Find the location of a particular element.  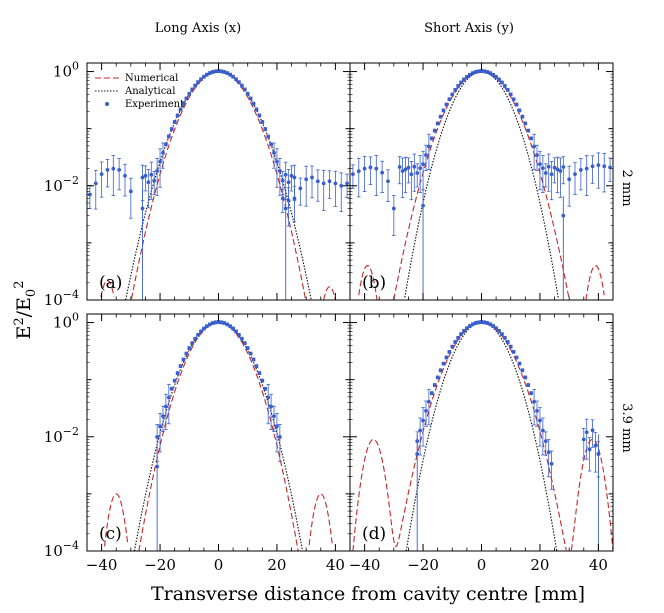

legend-label-analytical: Analytical is located at coordinates (149, 91).